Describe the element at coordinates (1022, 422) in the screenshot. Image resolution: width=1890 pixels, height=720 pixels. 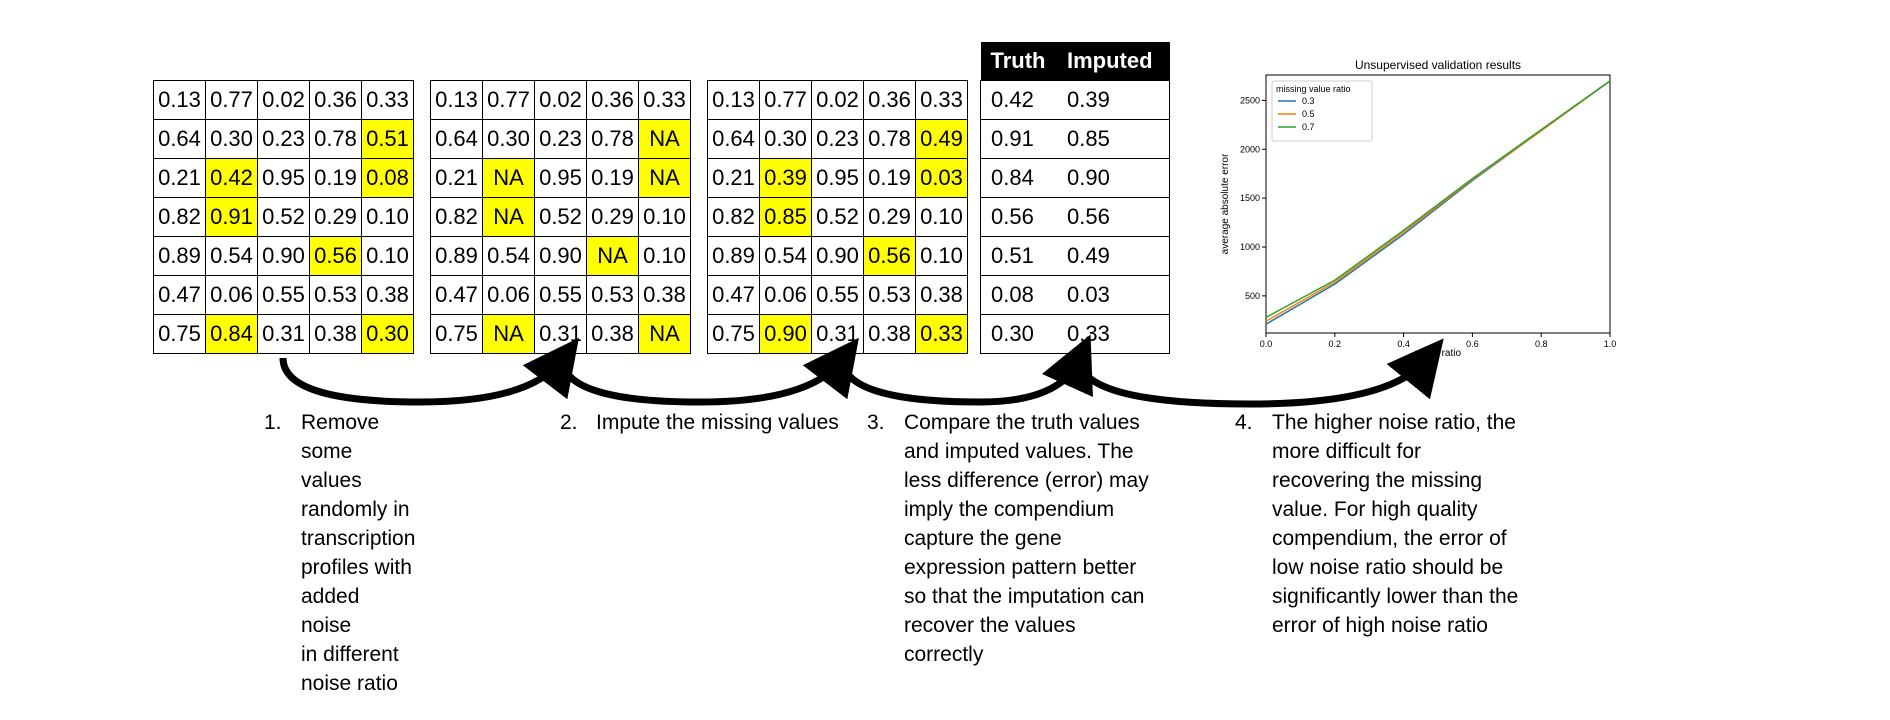
I see `step-3-line: Compare the truth values` at that location.